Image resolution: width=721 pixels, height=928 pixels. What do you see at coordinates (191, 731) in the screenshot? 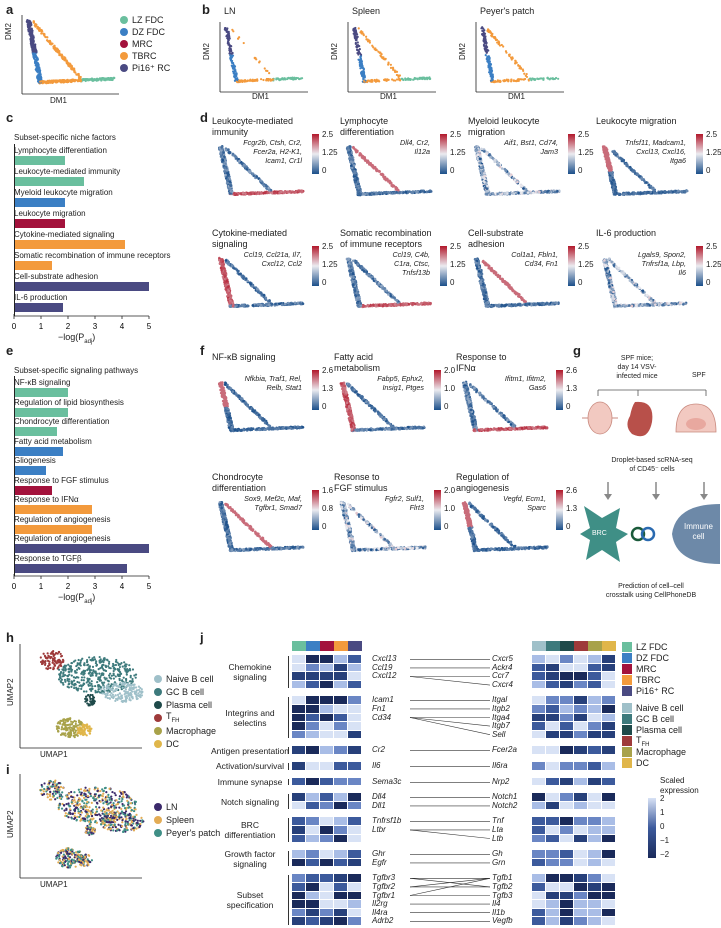
I see `legend-label: Macrophage` at bounding box center [191, 731].